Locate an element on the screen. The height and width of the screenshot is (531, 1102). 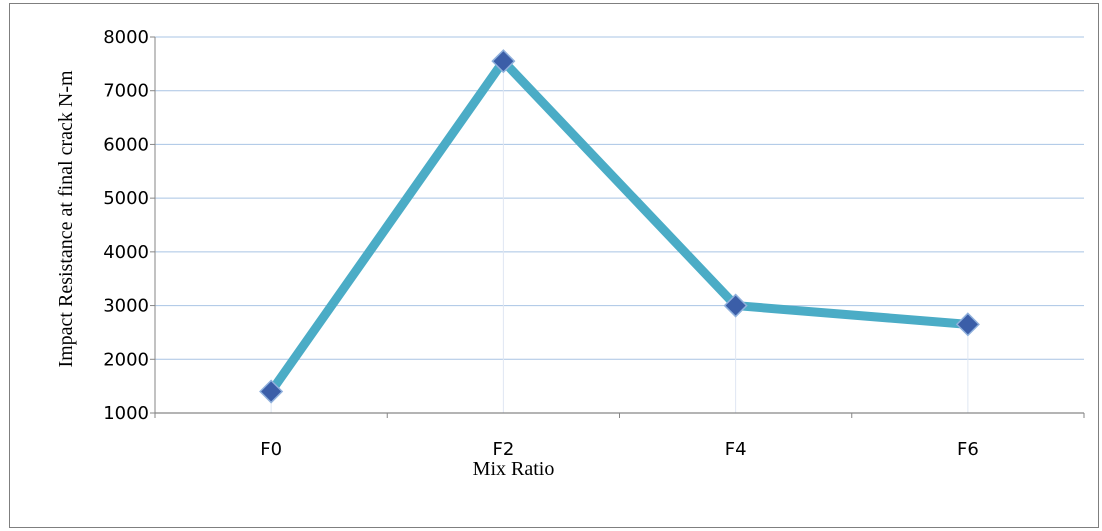
y-tick-label: 6000 is located at coordinates (126, 144).